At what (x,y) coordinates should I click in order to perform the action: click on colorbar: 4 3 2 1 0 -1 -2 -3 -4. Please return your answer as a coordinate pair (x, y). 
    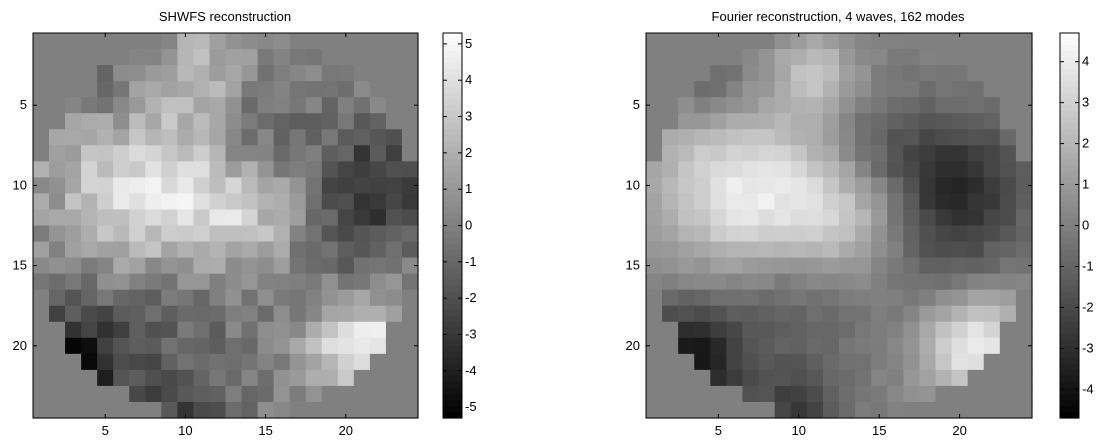
    Looking at the image, I should click on (1076, 225).